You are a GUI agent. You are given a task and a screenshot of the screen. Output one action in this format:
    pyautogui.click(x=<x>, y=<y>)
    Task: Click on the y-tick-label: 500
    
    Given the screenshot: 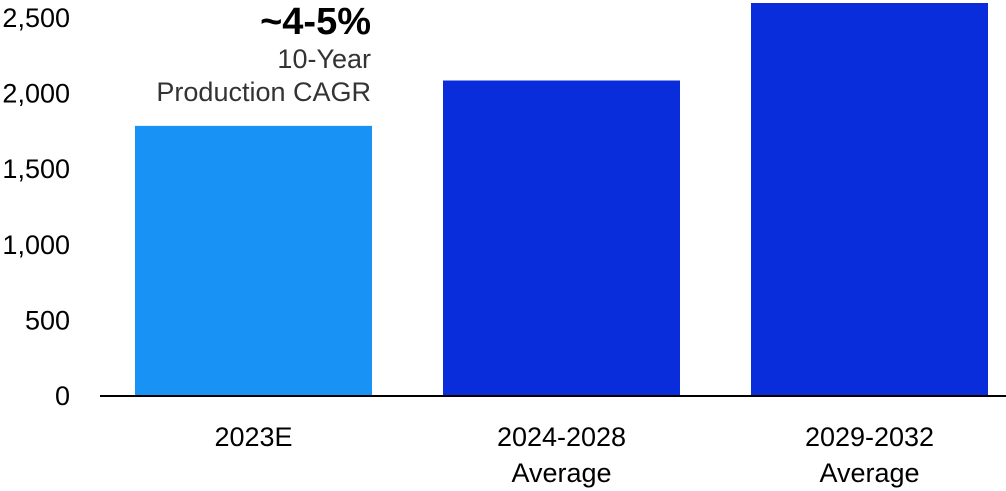 What is the action you would take?
    pyautogui.click(x=47, y=320)
    